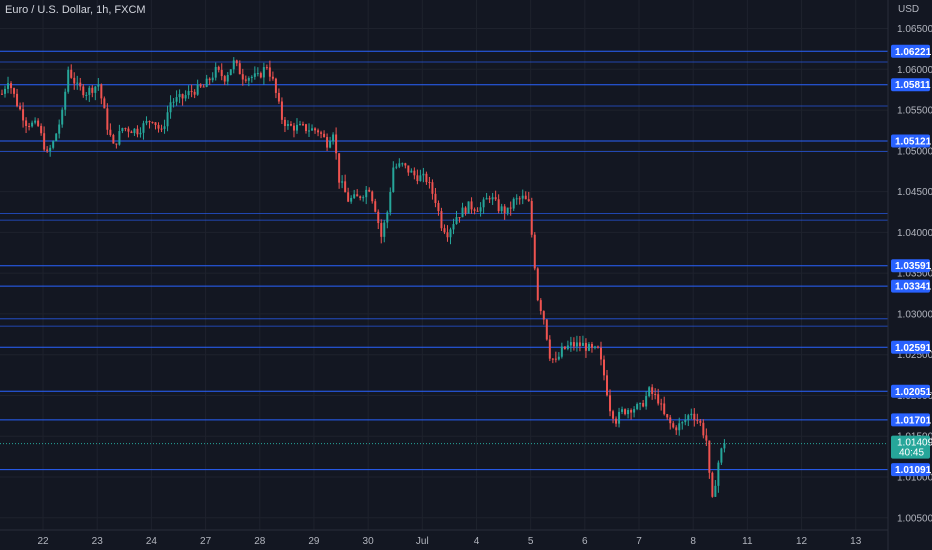 This screenshot has width=932, height=550. What do you see at coordinates (314, 541) in the screenshot?
I see `time-tick-label: 29` at bounding box center [314, 541].